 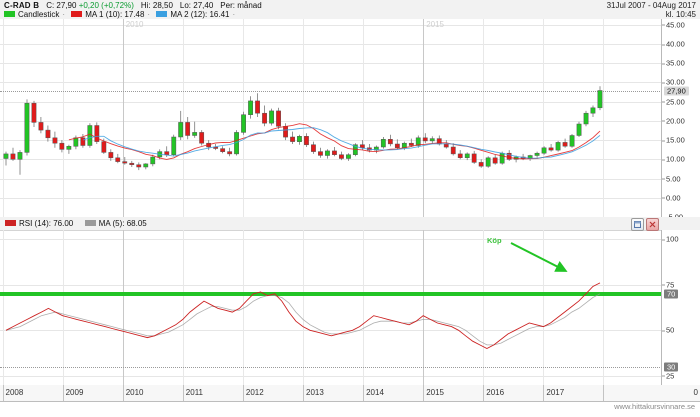 What do you see at coordinates (555, 392) in the screenshot?
I see `time-label: 2017` at bounding box center [555, 392].